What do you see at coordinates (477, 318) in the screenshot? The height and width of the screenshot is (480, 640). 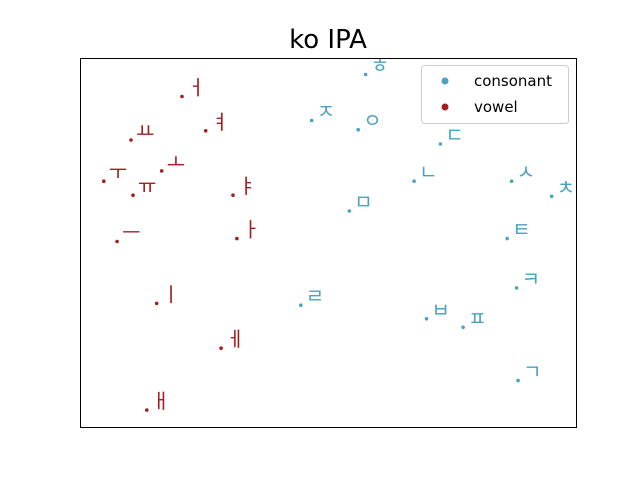 I see `data-label-consonant-12: ㅍ` at bounding box center [477, 318].